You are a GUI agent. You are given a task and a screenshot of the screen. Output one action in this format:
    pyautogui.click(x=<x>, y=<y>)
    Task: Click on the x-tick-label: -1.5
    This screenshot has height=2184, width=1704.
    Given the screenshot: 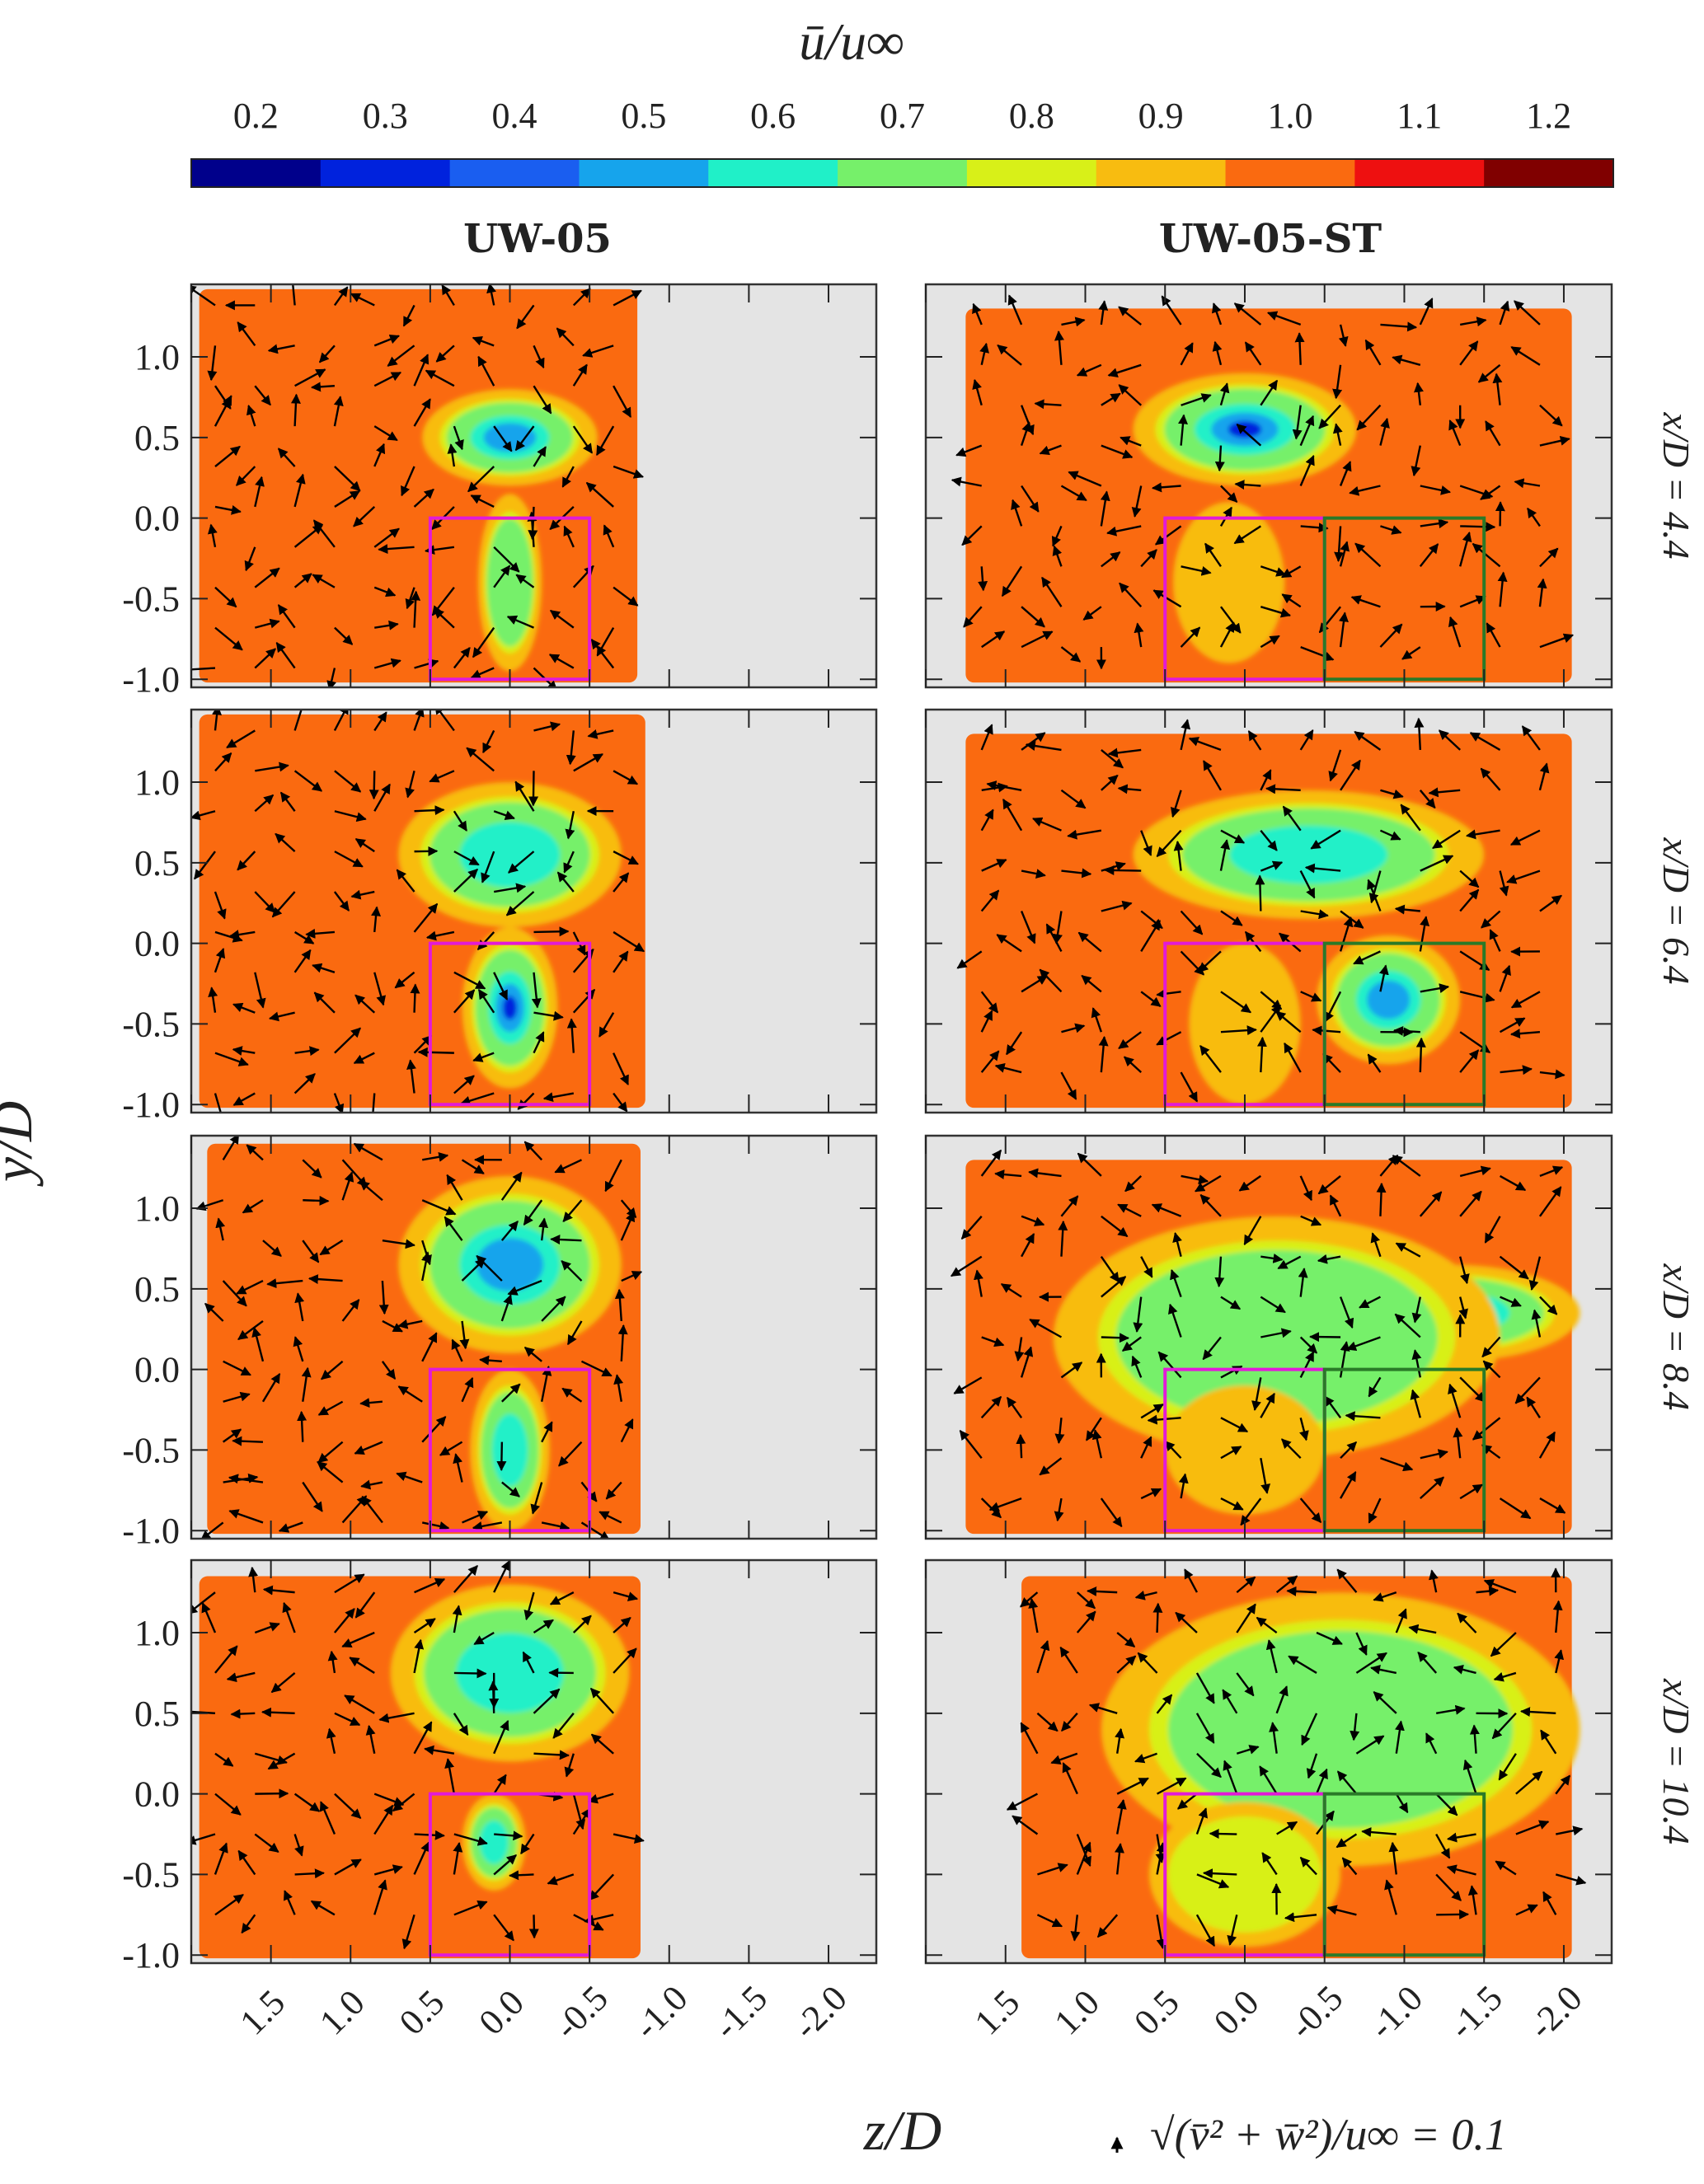 What is the action you would take?
    pyautogui.click(x=740, y=2012)
    